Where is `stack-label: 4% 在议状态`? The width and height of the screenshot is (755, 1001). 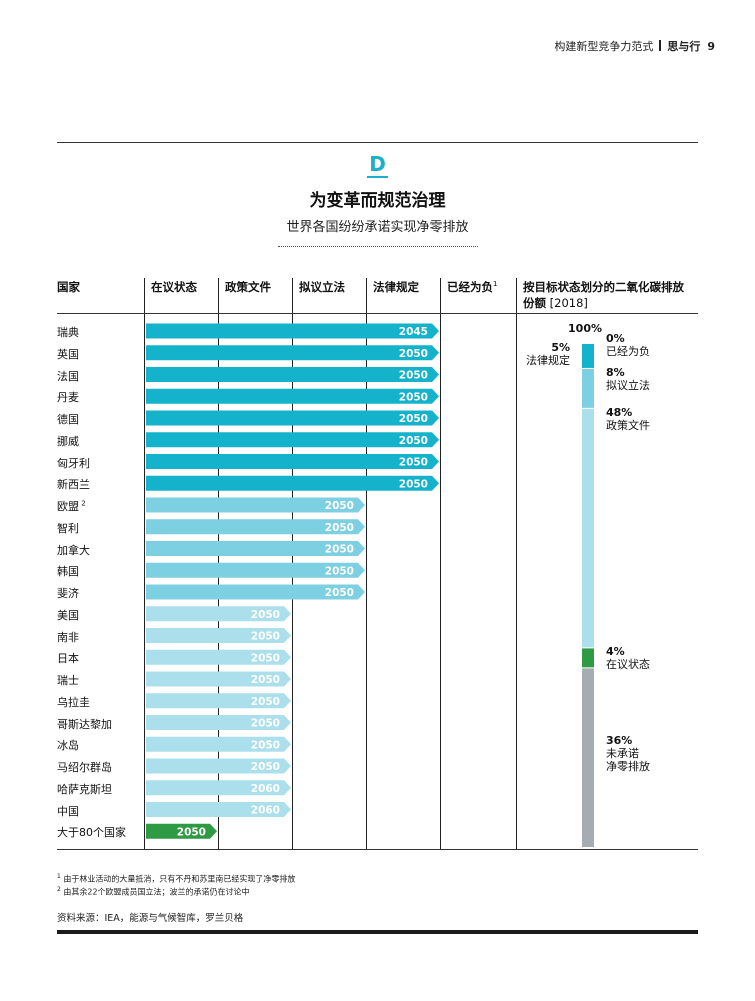 stack-label: 4% 在议状态 is located at coordinates (628, 658).